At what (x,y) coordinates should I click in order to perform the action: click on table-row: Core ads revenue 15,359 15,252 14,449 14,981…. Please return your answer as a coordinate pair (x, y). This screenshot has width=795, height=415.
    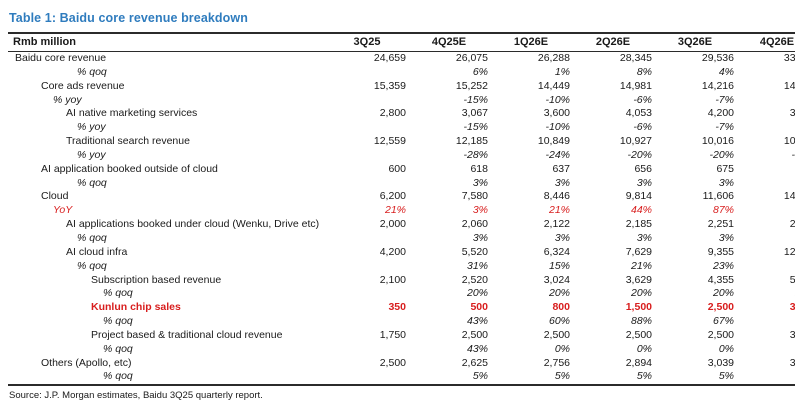
    Looking at the image, I should click on (401, 87).